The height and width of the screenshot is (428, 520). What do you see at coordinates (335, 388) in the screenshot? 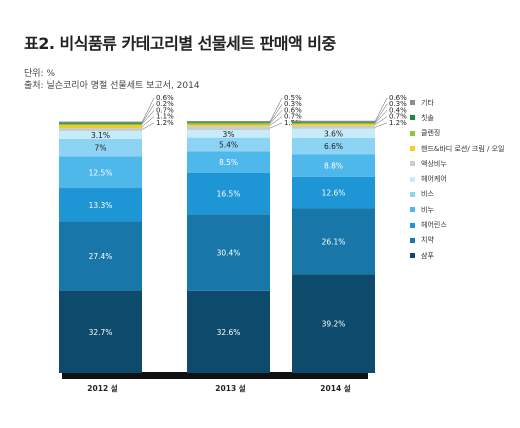
I see `x-tick-label: 2014 설` at bounding box center [335, 388].